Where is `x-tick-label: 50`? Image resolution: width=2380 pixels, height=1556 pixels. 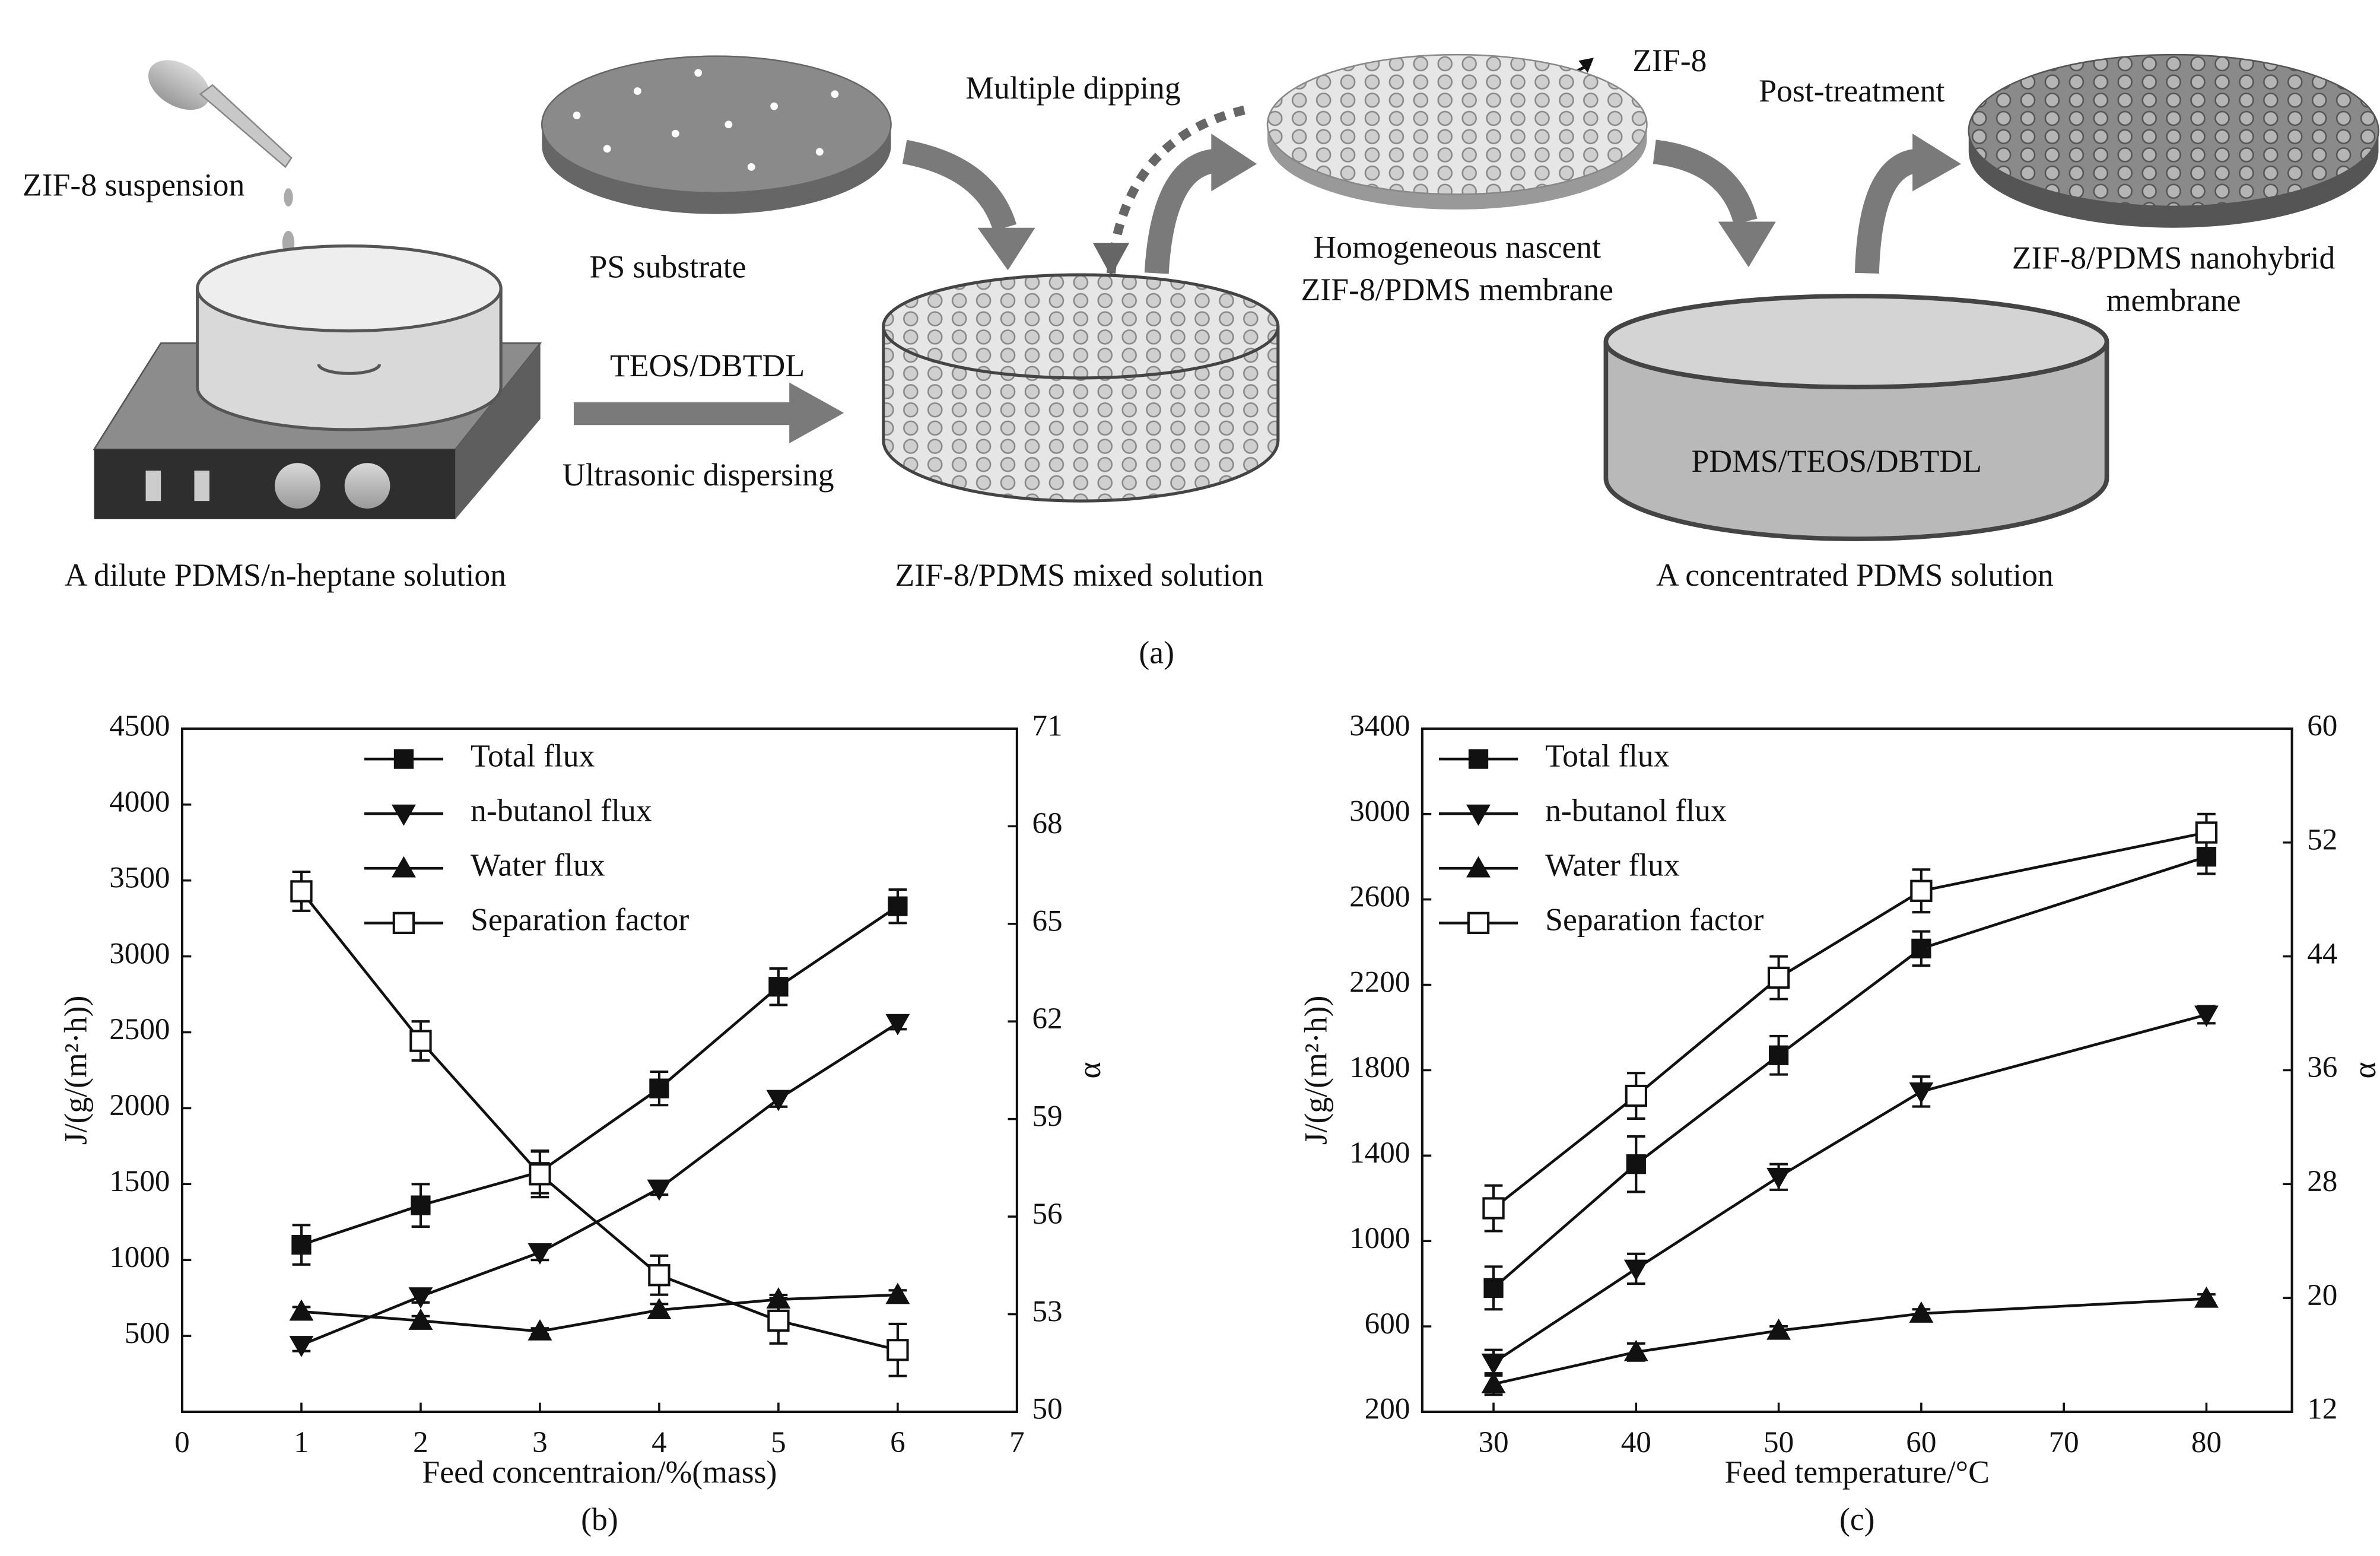
x-tick-label: 50 is located at coordinates (1778, 1442).